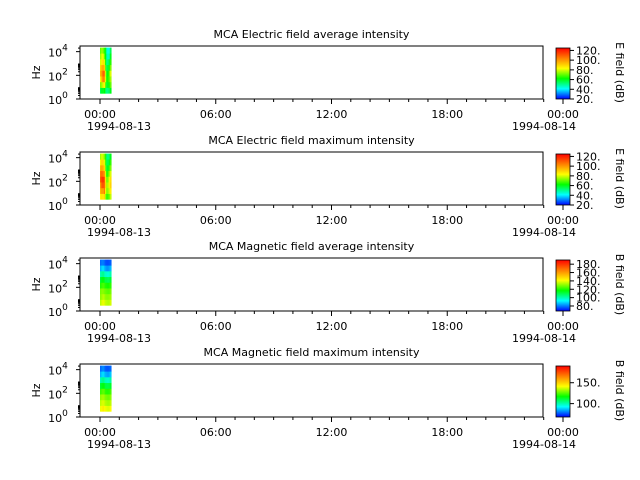  Describe the element at coordinates (311, 178) in the screenshot. I see `plot-frame` at that location.